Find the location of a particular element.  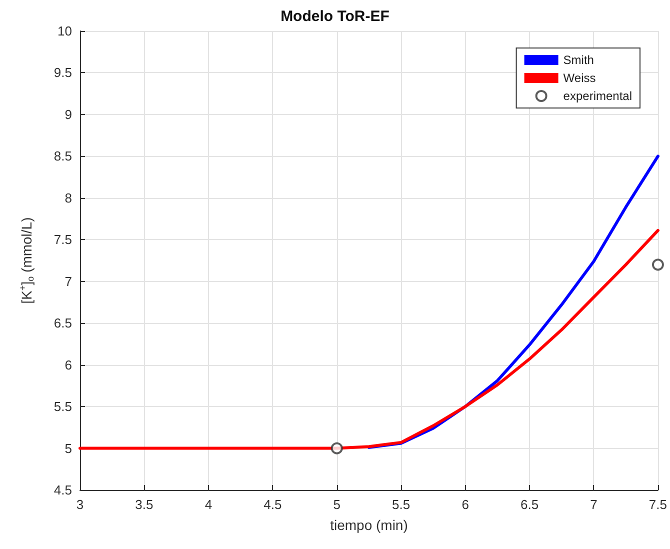

legend-label: Smith is located at coordinates (578, 60).